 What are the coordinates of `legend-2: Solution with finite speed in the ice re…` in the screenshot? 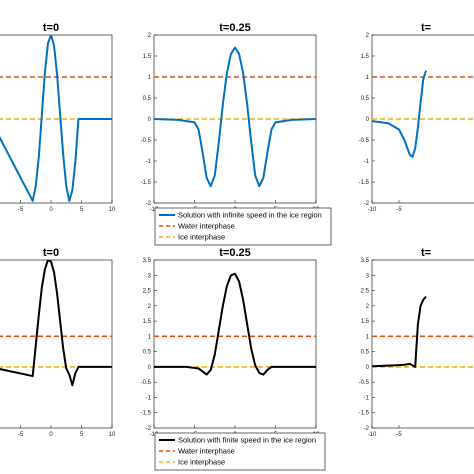 It's located at (240, 451).